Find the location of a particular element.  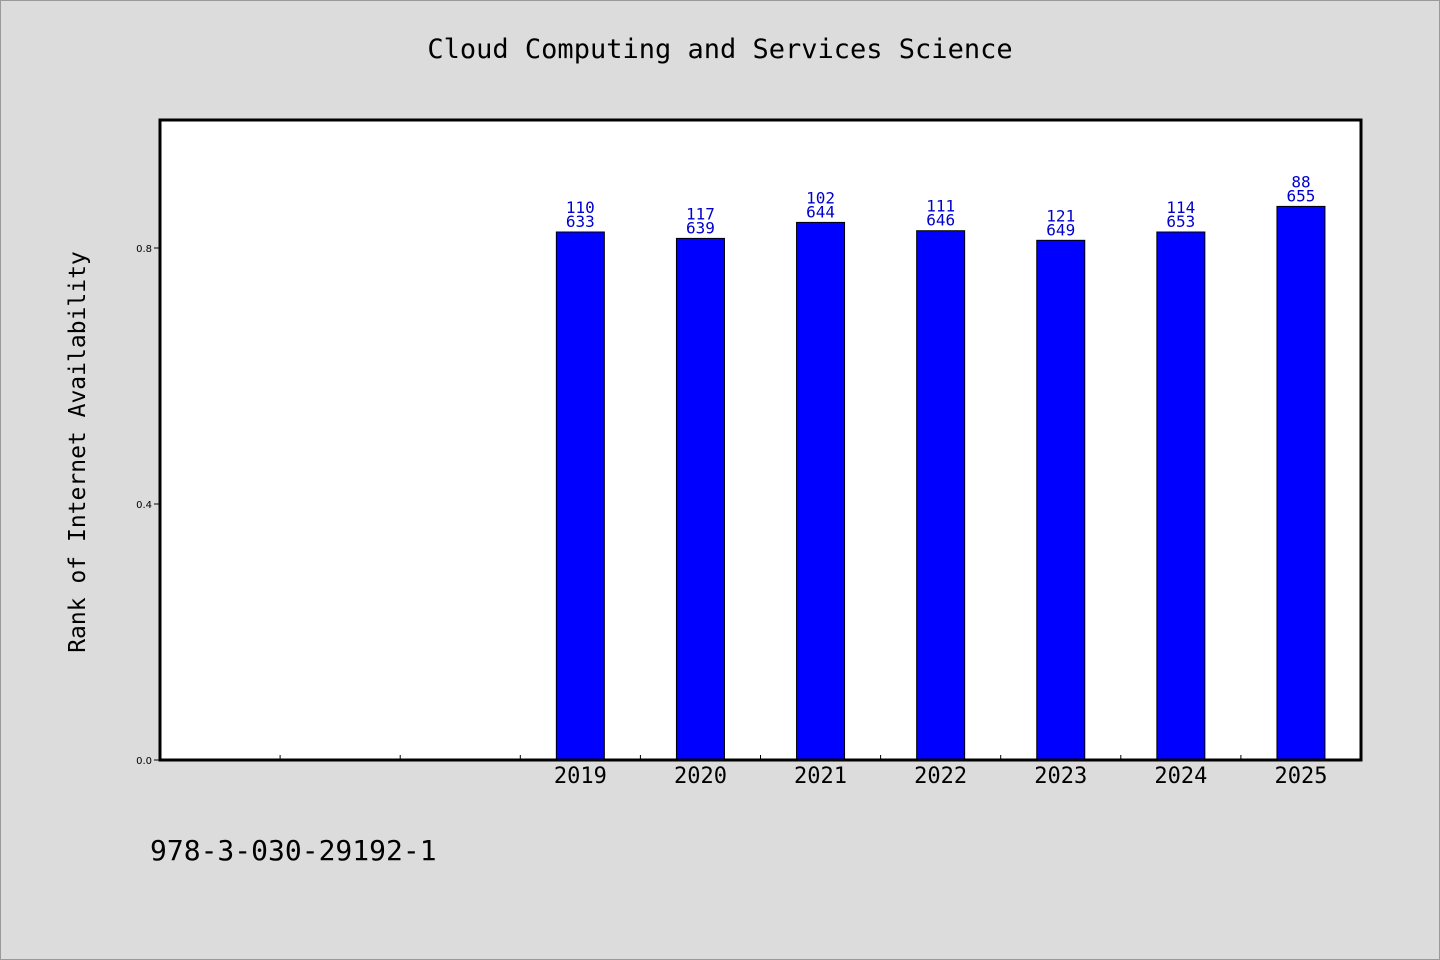

x-tick-label: 2021 is located at coordinates (820, 776).